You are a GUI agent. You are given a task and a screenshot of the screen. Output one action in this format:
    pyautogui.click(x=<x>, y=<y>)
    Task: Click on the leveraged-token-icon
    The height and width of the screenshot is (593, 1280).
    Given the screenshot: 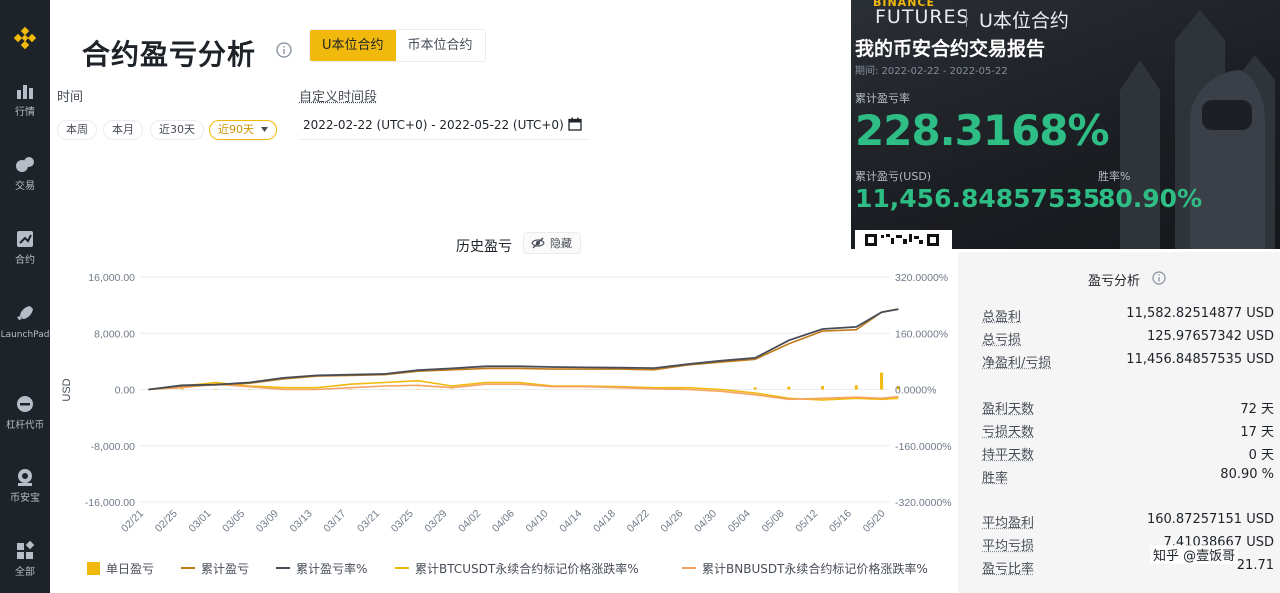 What is the action you would take?
    pyautogui.click(x=25, y=404)
    